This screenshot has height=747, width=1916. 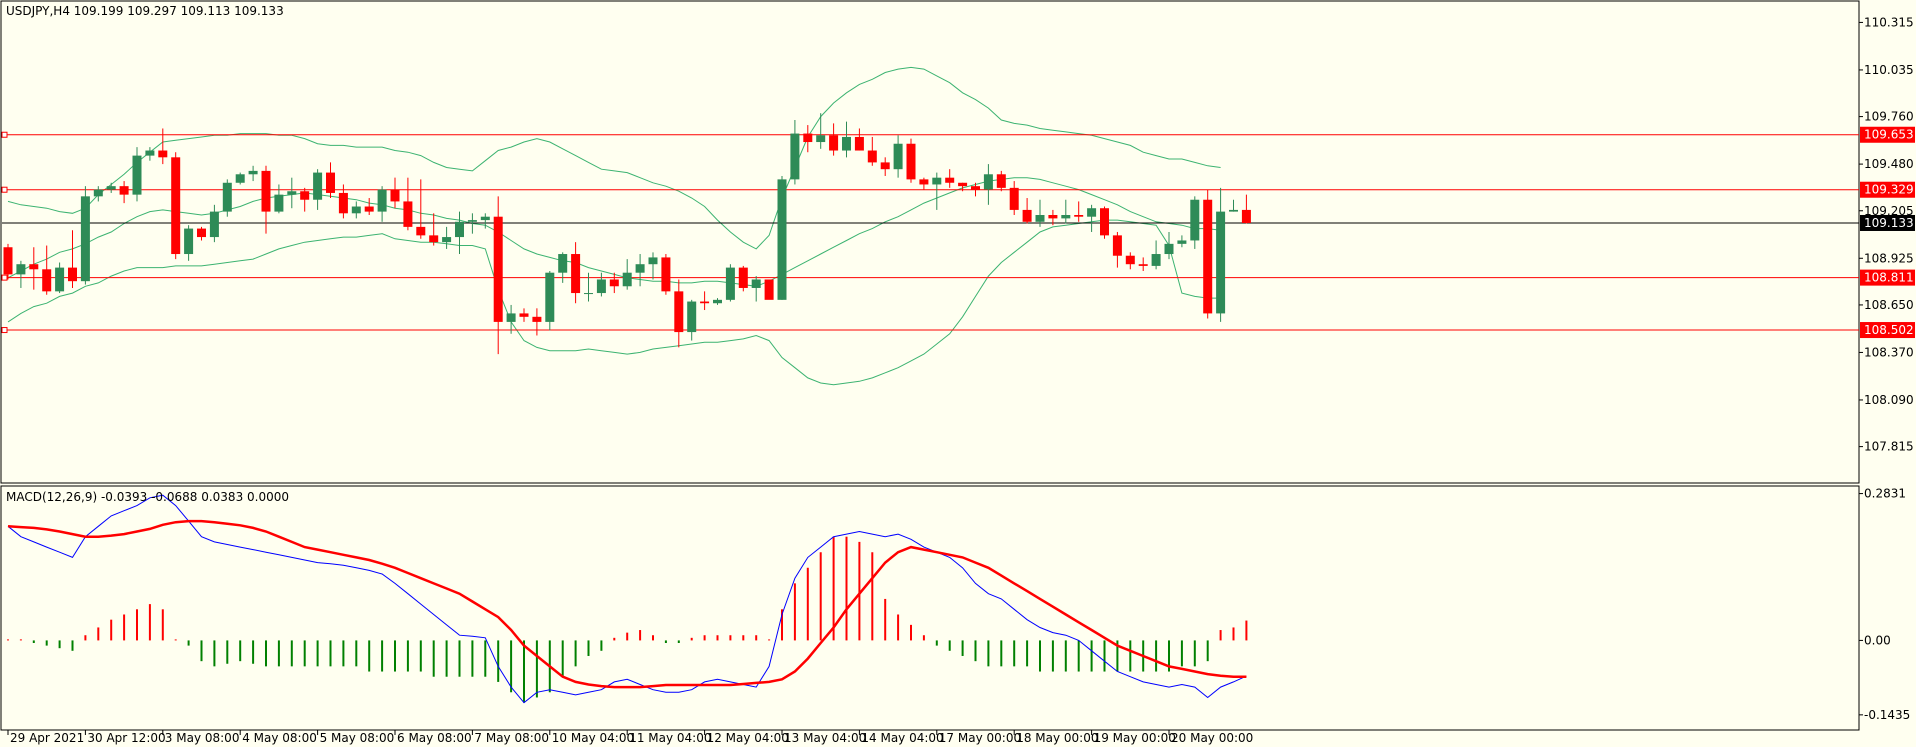 What do you see at coordinates (1887, 715) in the screenshot?
I see `macd-y-tick-label: -0.1435` at bounding box center [1887, 715].